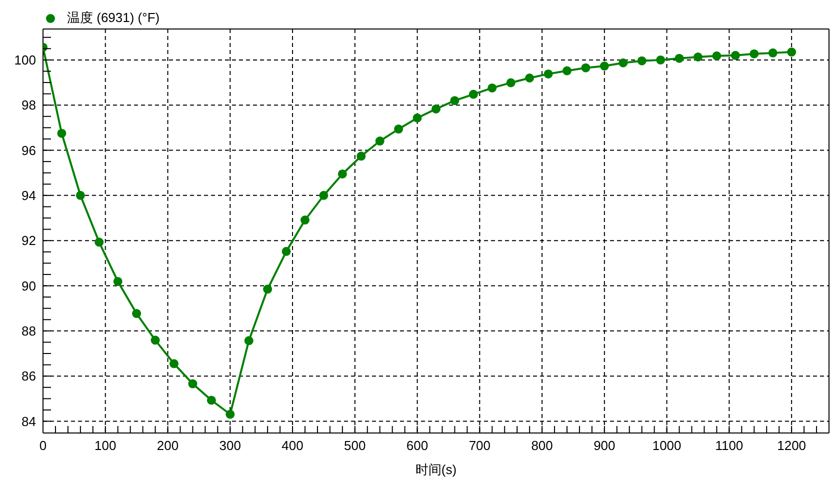 The width and height of the screenshot is (839, 485). Describe the element at coordinates (29, 195) in the screenshot. I see `y-tick-label: 94` at that location.